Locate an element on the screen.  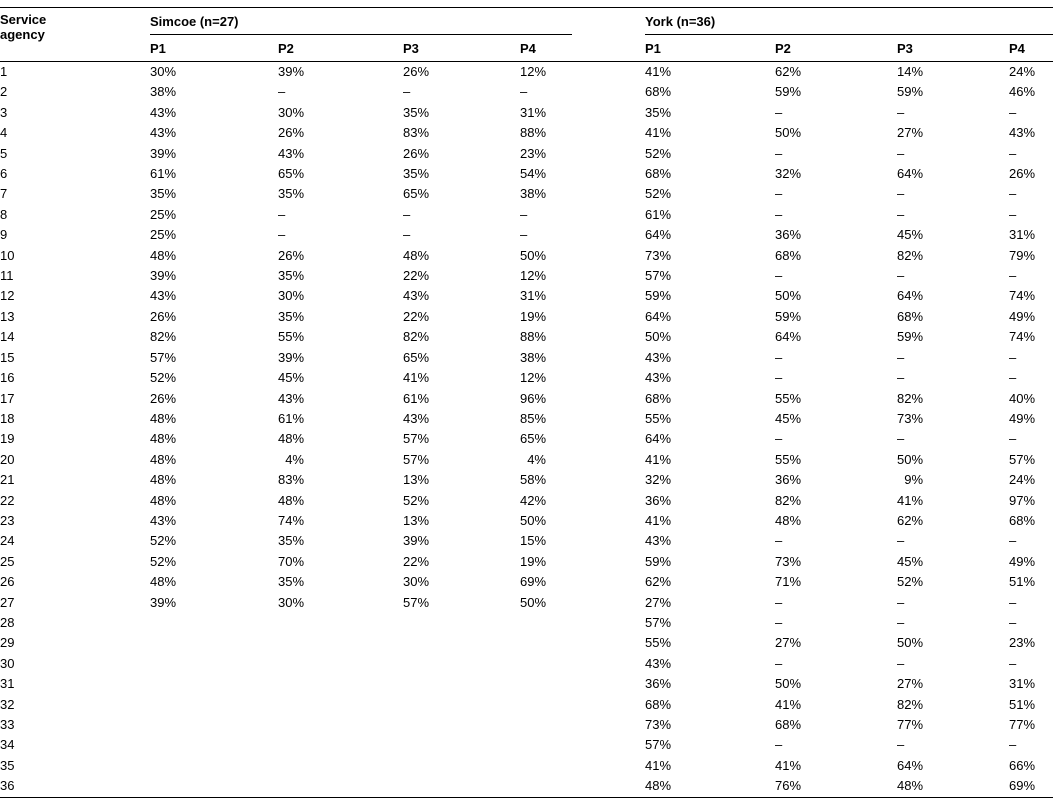
york-p2-cell: 50% is located at coordinates (836, 133).